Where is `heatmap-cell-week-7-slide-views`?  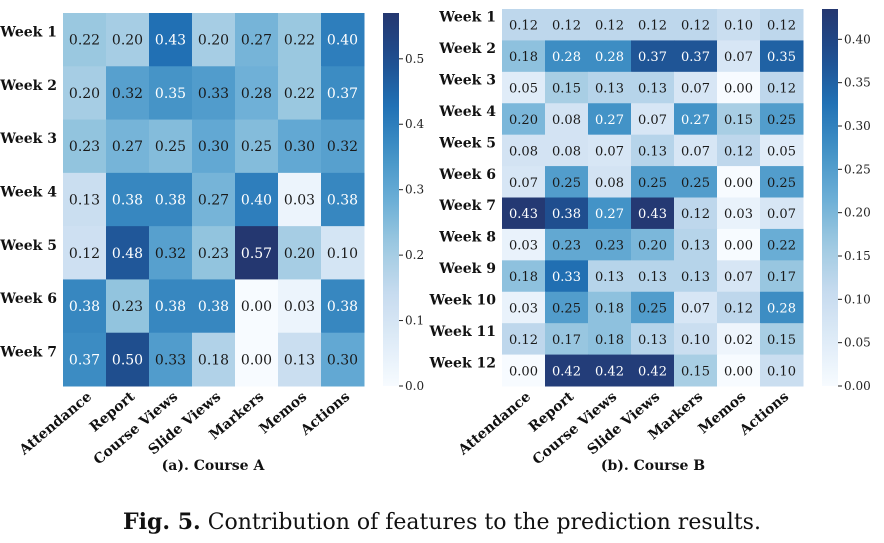 heatmap-cell-week-7-slide-views is located at coordinates (653, 213).